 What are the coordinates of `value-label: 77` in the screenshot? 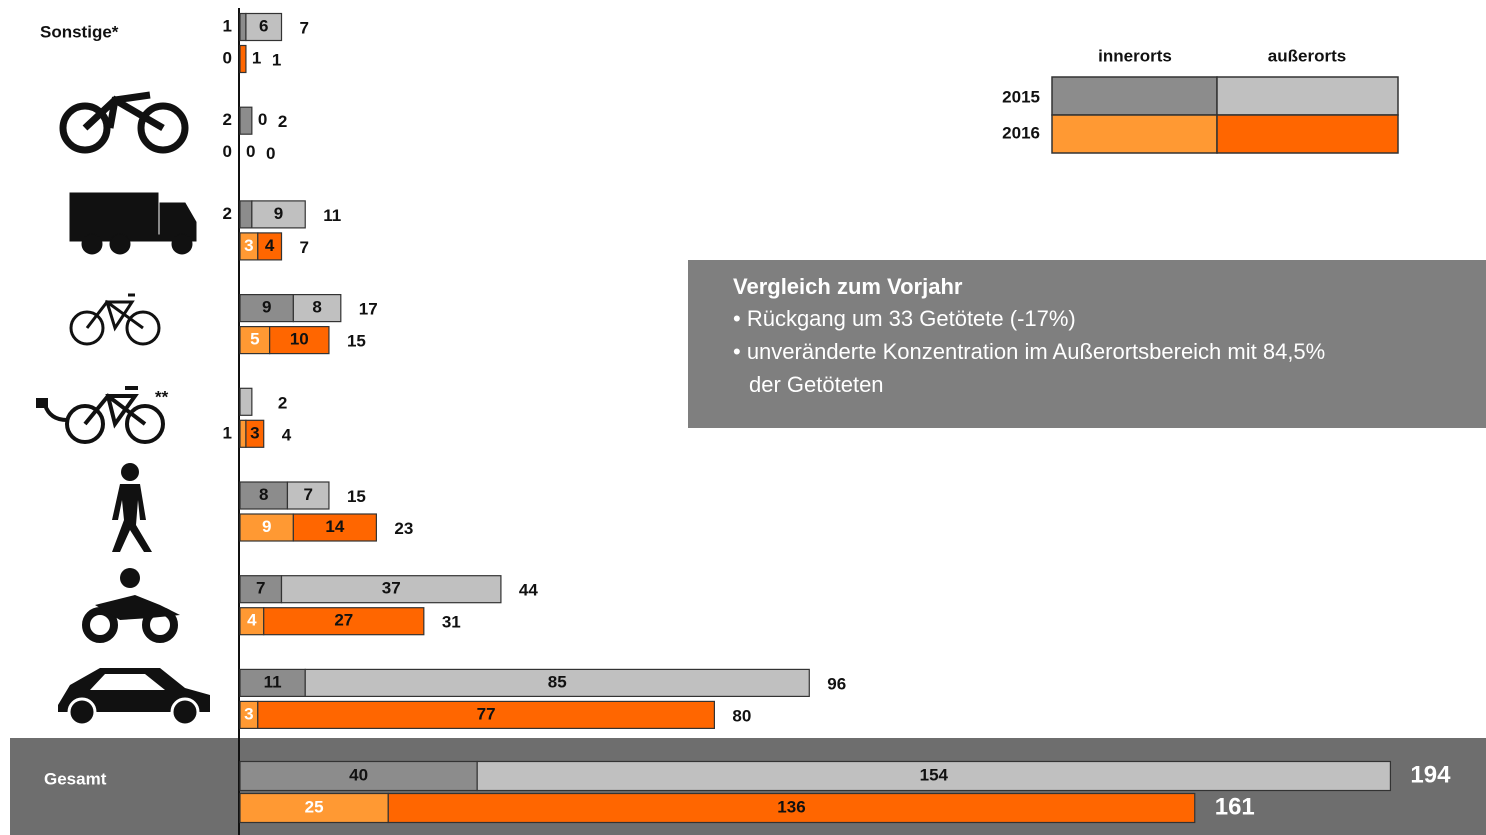 It's located at (486, 713).